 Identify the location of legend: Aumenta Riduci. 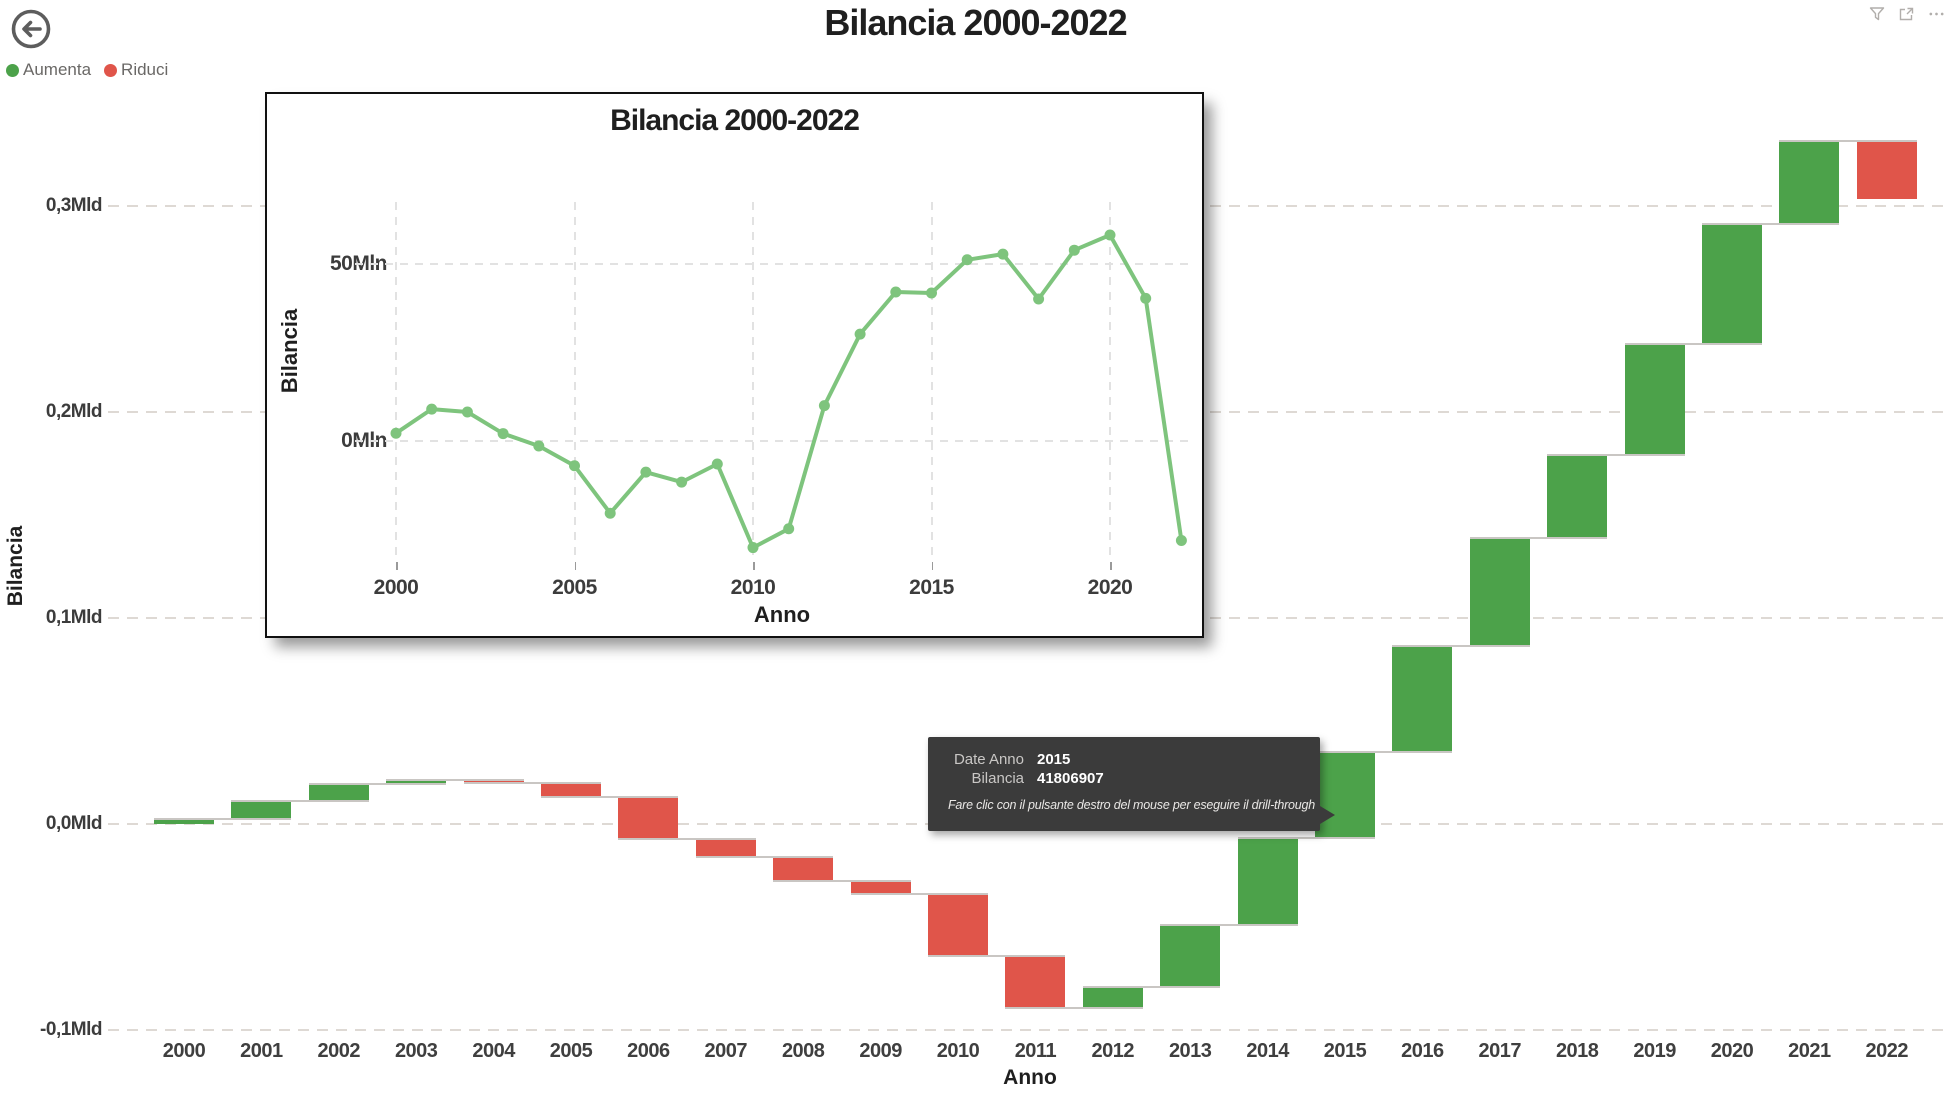
(87, 70).